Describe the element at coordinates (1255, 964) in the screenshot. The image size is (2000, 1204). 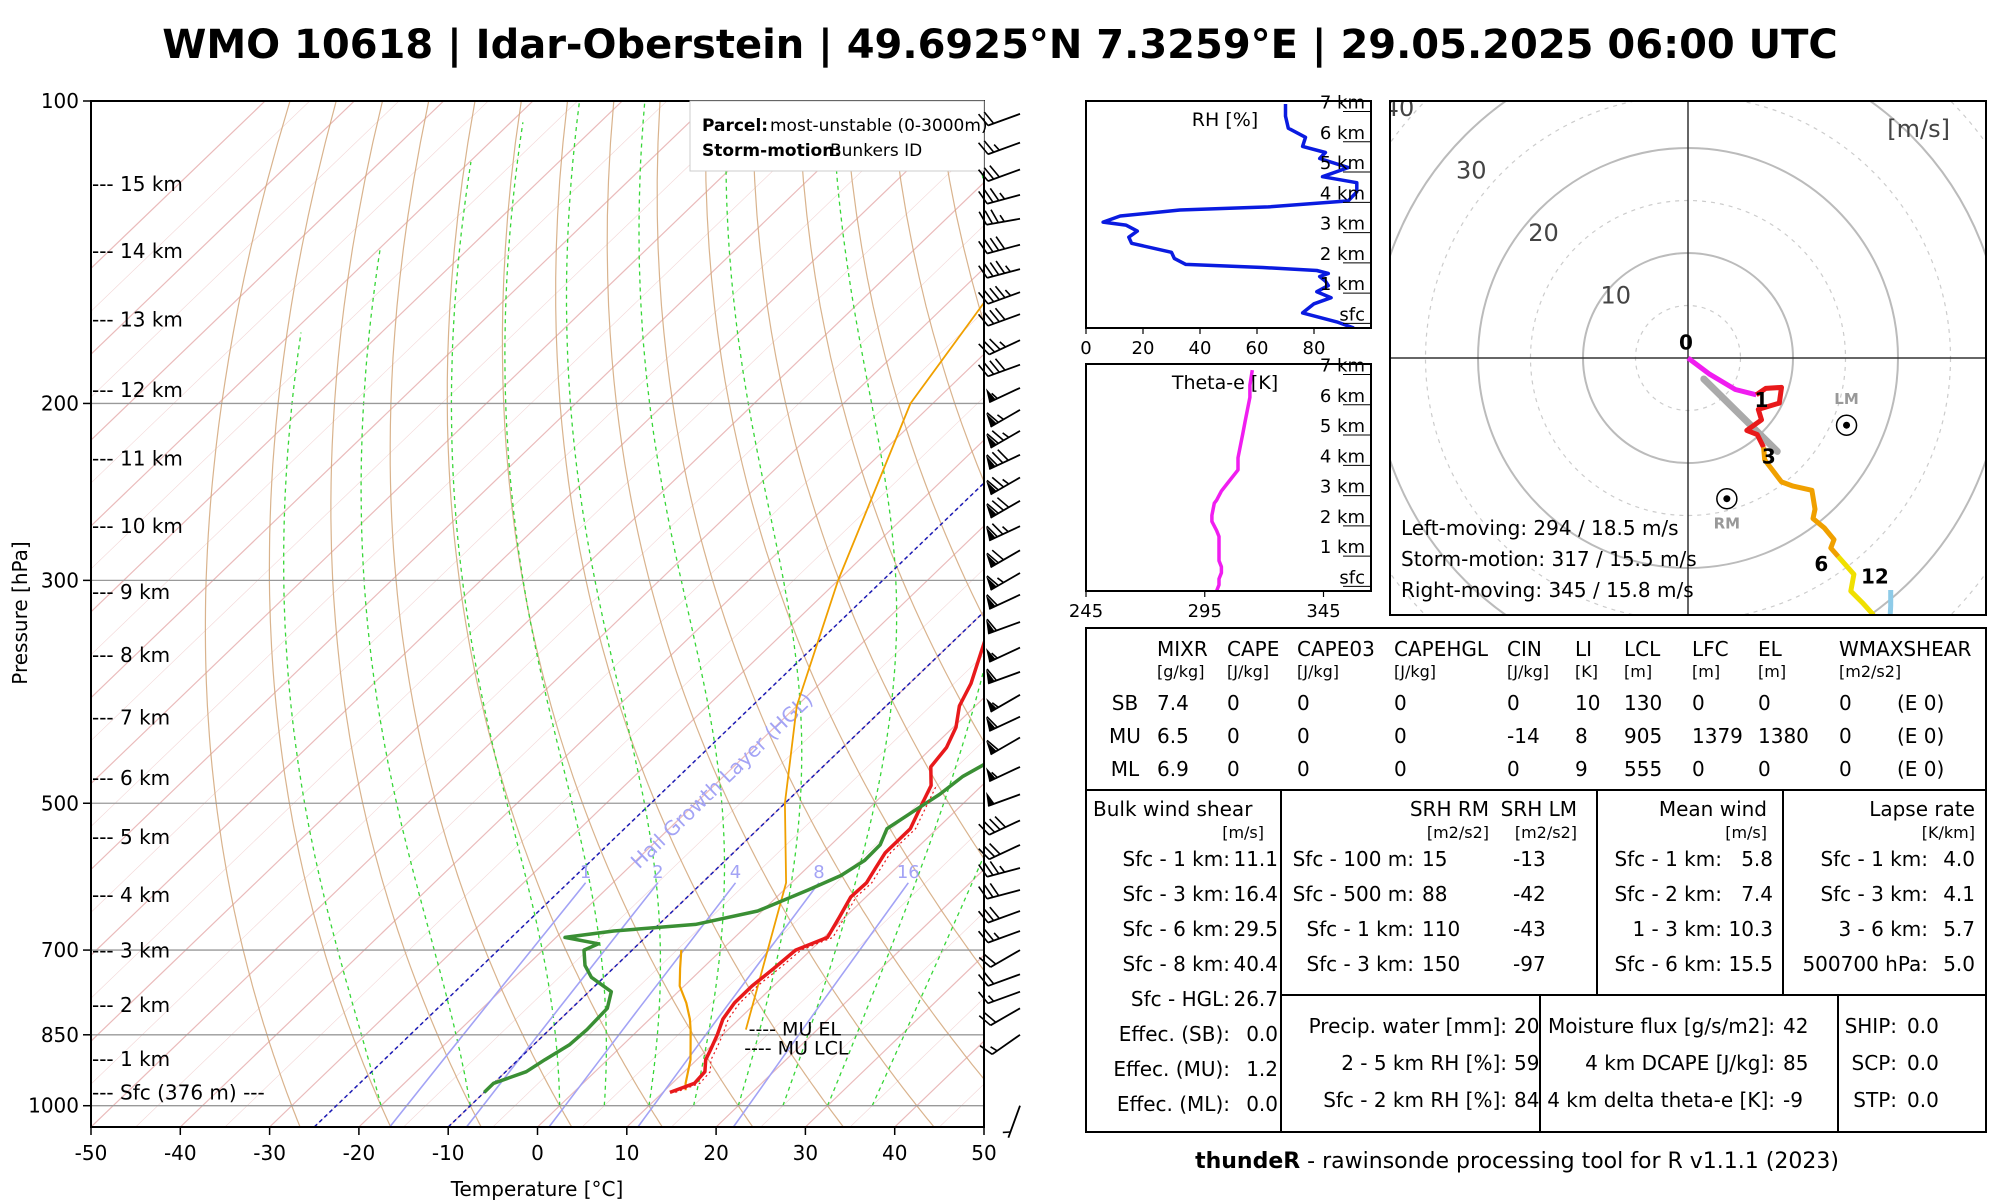
I see `param-value: 40.4` at that location.